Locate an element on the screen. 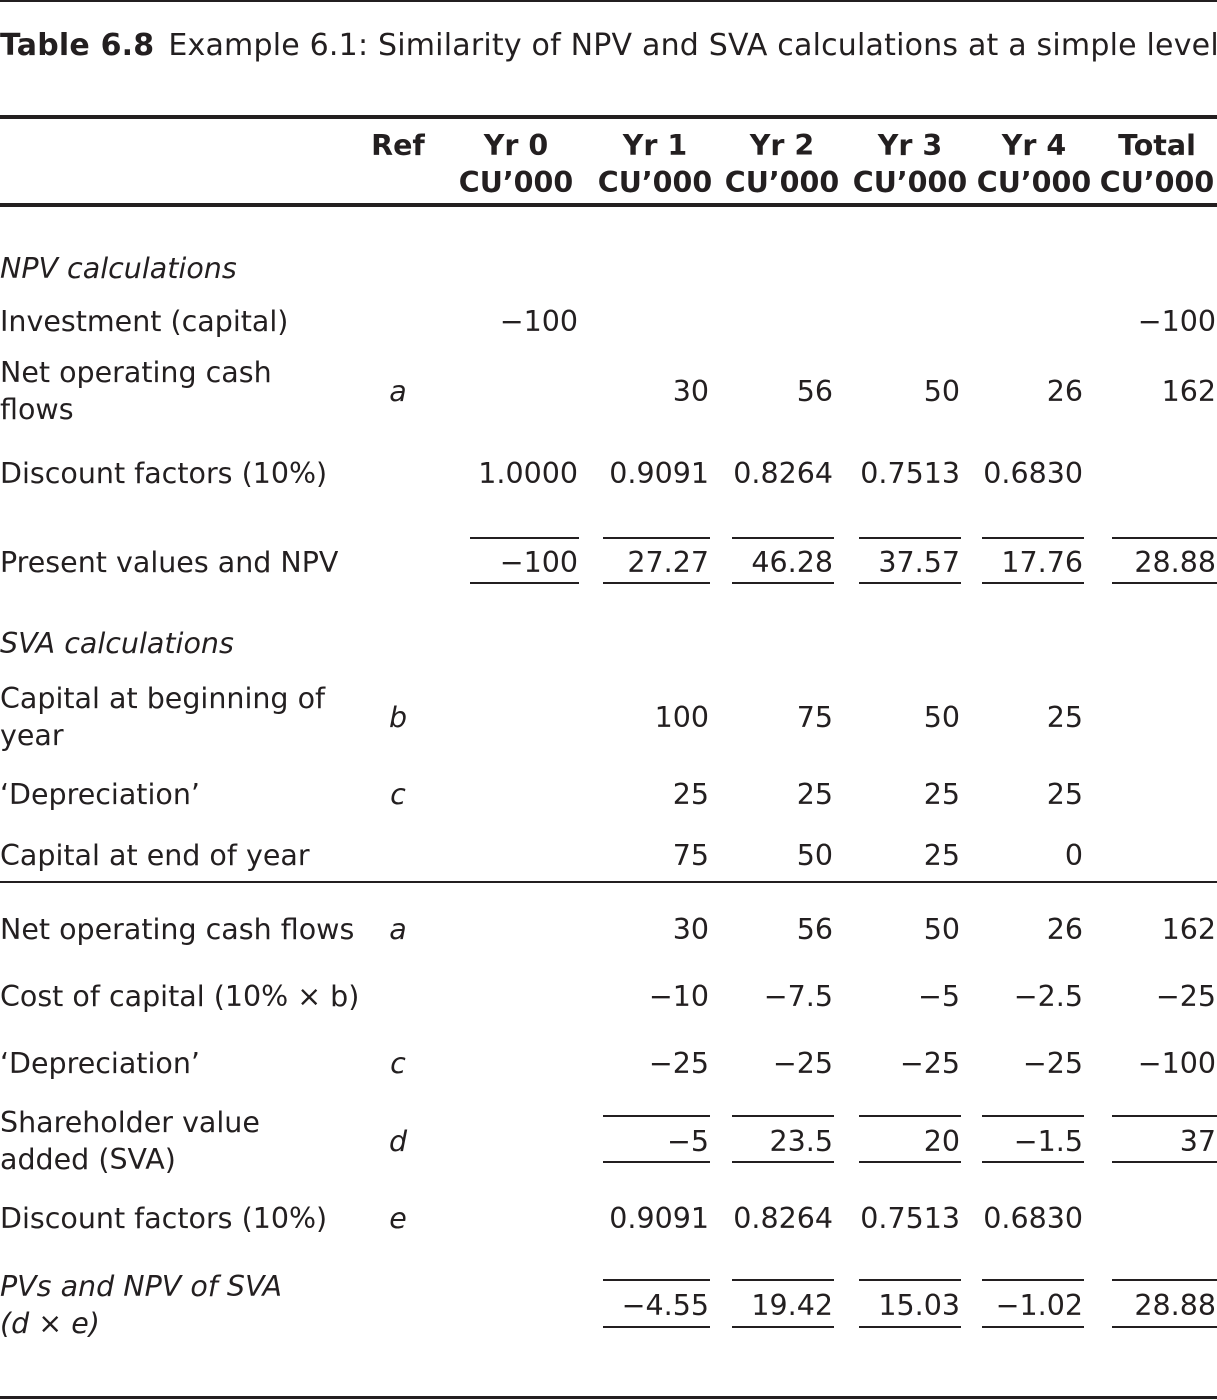  cell-yr2: 56 is located at coordinates (814, 929).